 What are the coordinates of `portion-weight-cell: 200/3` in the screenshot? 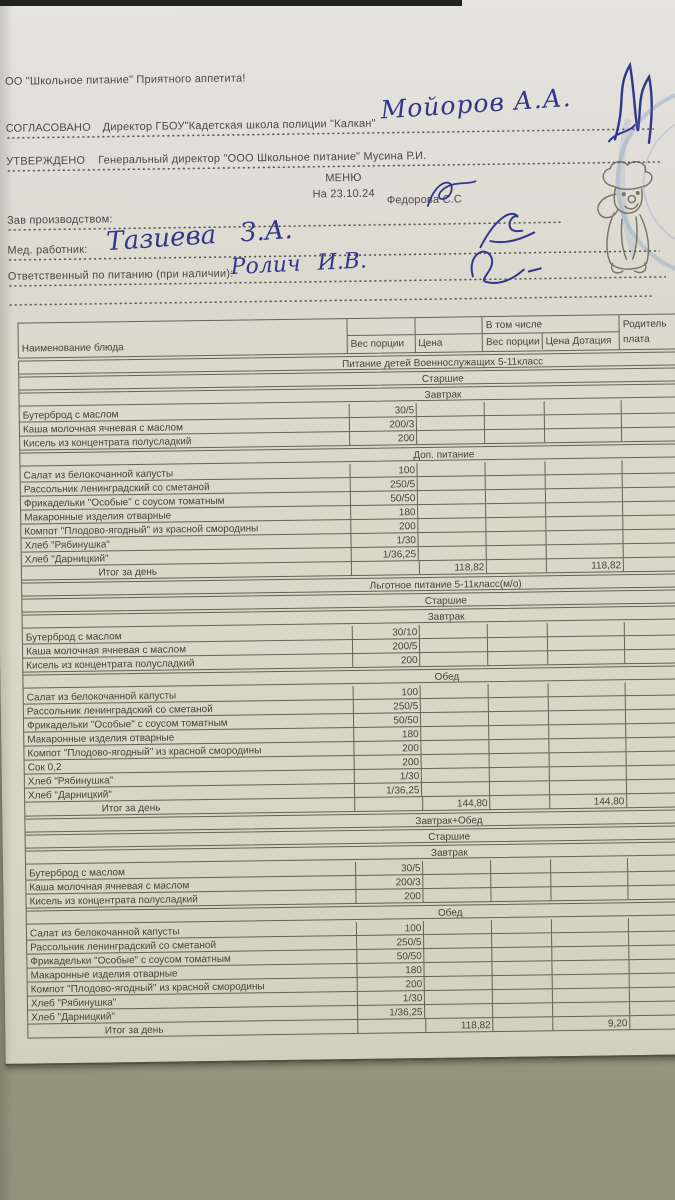 It's located at (389, 882).